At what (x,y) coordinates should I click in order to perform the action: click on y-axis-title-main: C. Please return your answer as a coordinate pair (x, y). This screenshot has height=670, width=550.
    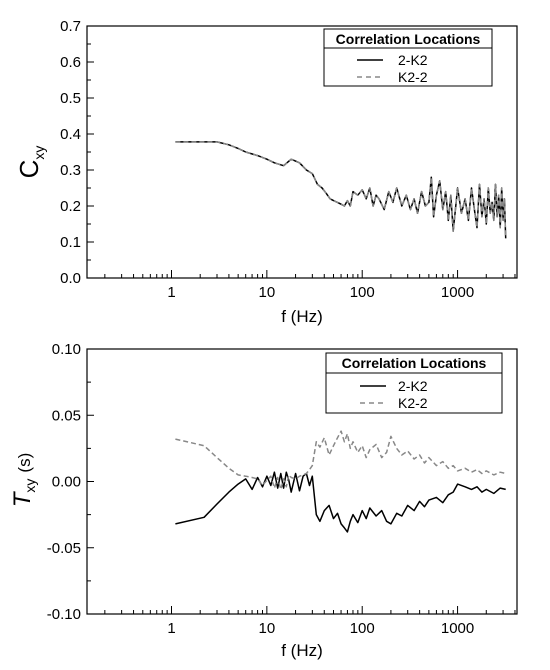
    Looking at the image, I should click on (29, 169).